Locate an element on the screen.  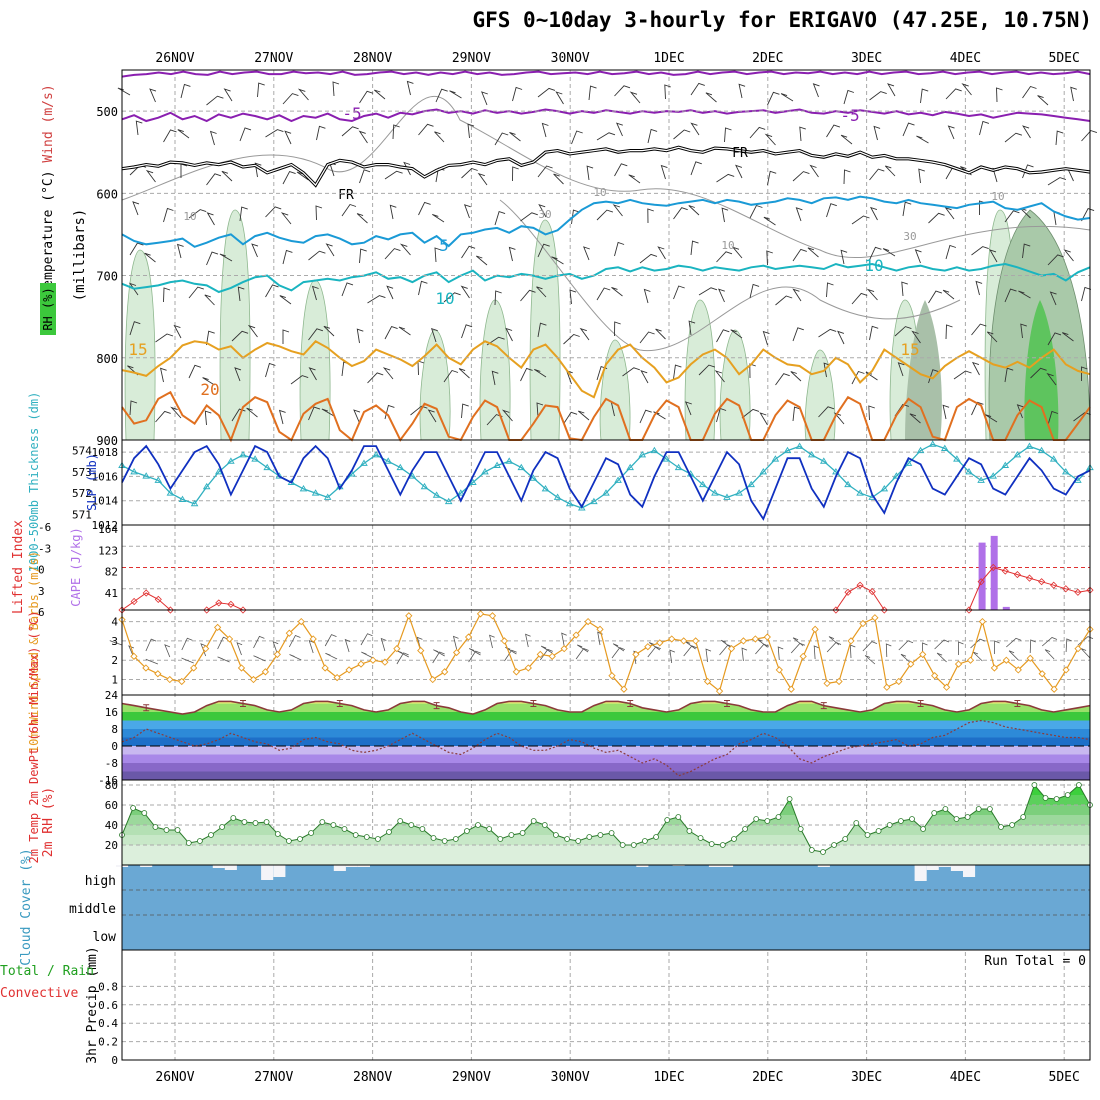
date-label-bottom: 29NOV is located at coordinates (471, 1077).